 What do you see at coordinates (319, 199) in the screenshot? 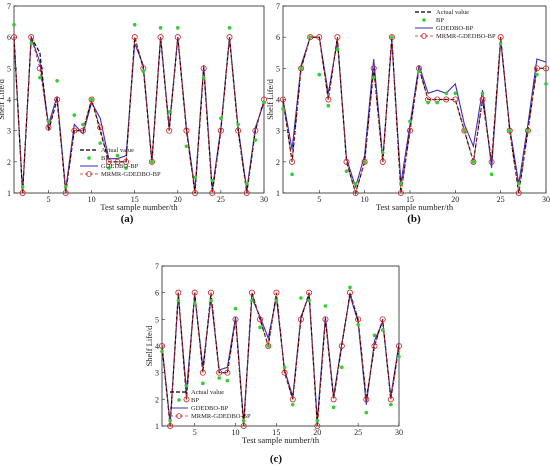
I see `x-tick-label: 5` at bounding box center [319, 199].